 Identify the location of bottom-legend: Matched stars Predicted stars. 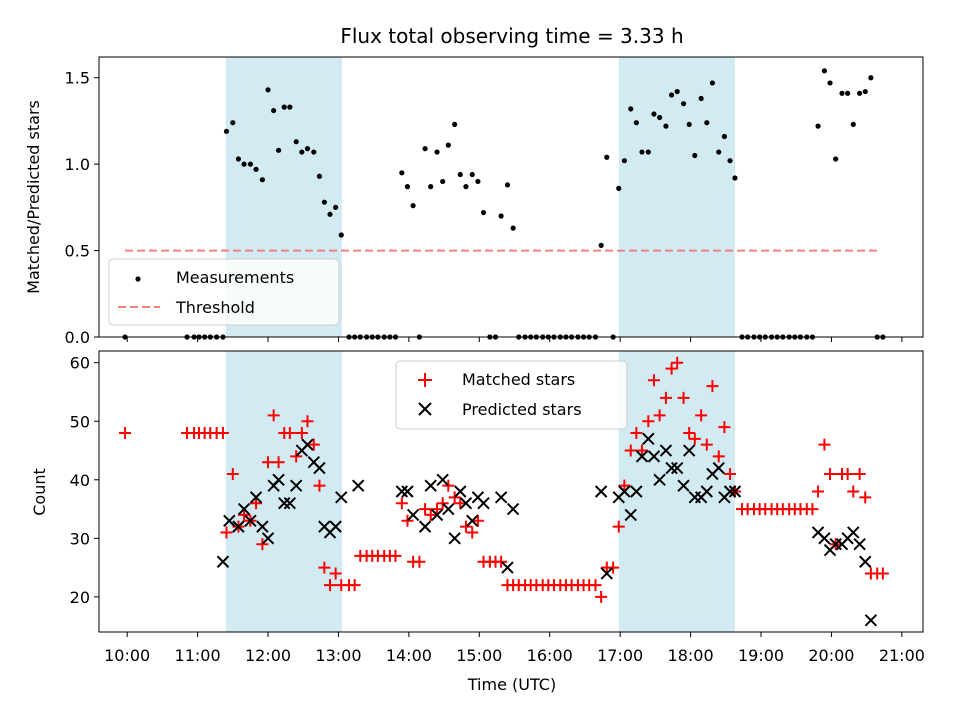
(511, 395).